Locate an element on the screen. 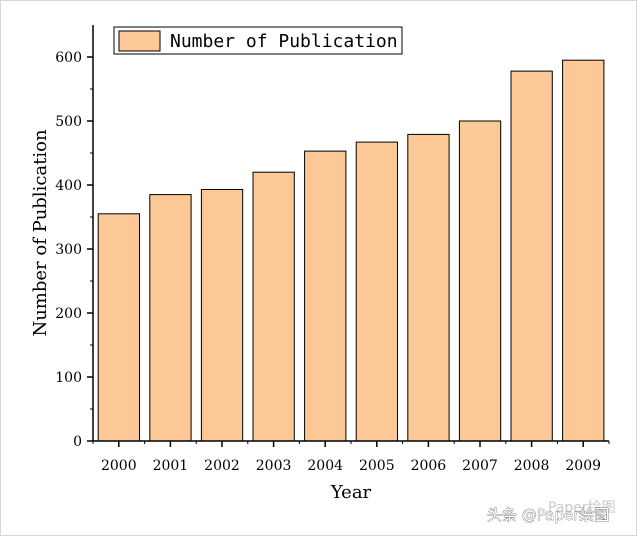  watermark-faint: Paper绘图 is located at coordinates (582, 508).